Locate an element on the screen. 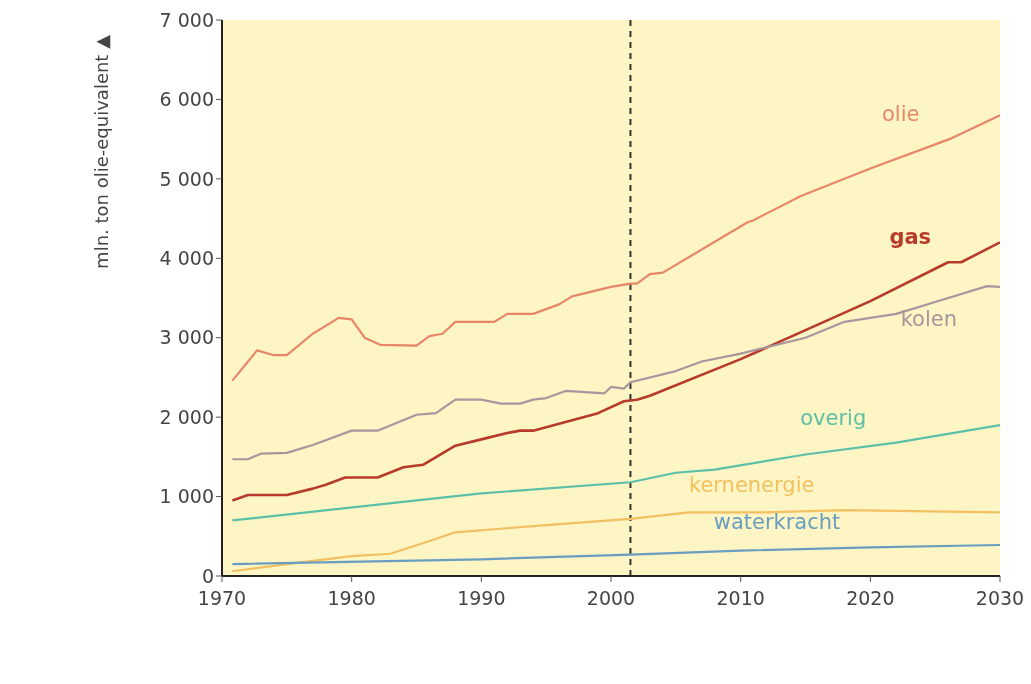 This screenshot has width=1031, height=684. y-axis-title: mln. ton olie-equivalent ▲ is located at coordinates (101, 151).